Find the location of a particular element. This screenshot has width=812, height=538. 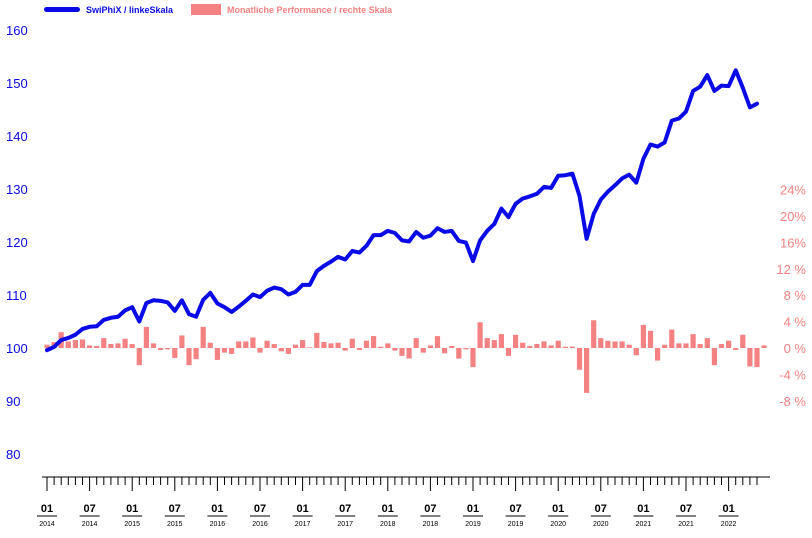

left-tick-label: 90 is located at coordinates (13, 401).